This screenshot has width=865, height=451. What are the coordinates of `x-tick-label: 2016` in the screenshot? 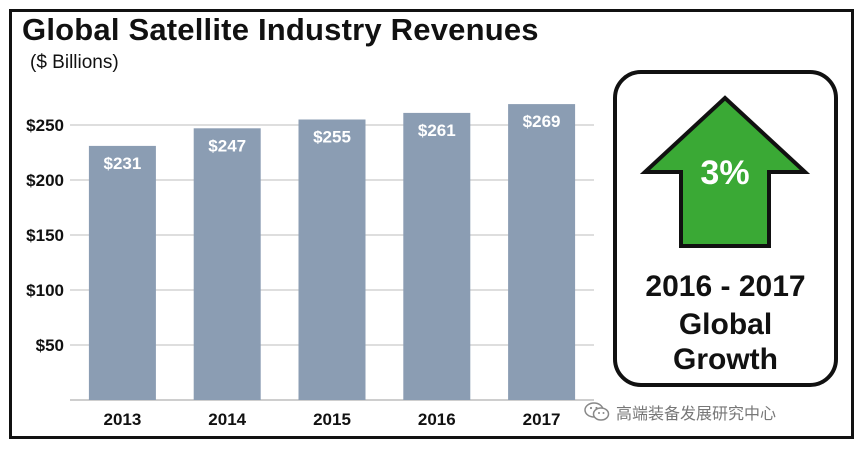 It's located at (437, 419).